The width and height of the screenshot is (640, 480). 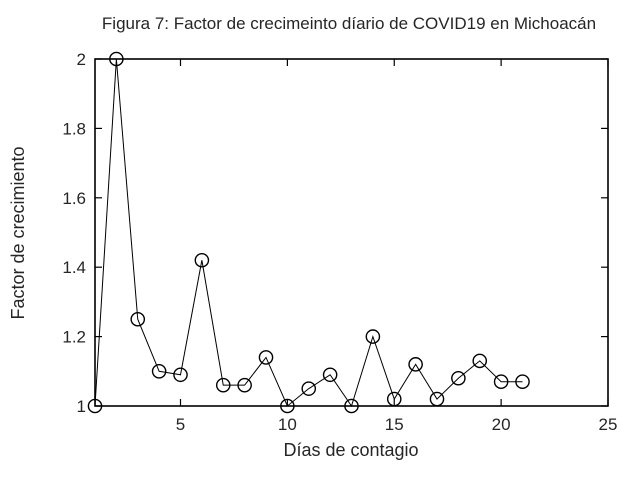 I want to click on x-tick-label: 5, so click(x=180, y=424).